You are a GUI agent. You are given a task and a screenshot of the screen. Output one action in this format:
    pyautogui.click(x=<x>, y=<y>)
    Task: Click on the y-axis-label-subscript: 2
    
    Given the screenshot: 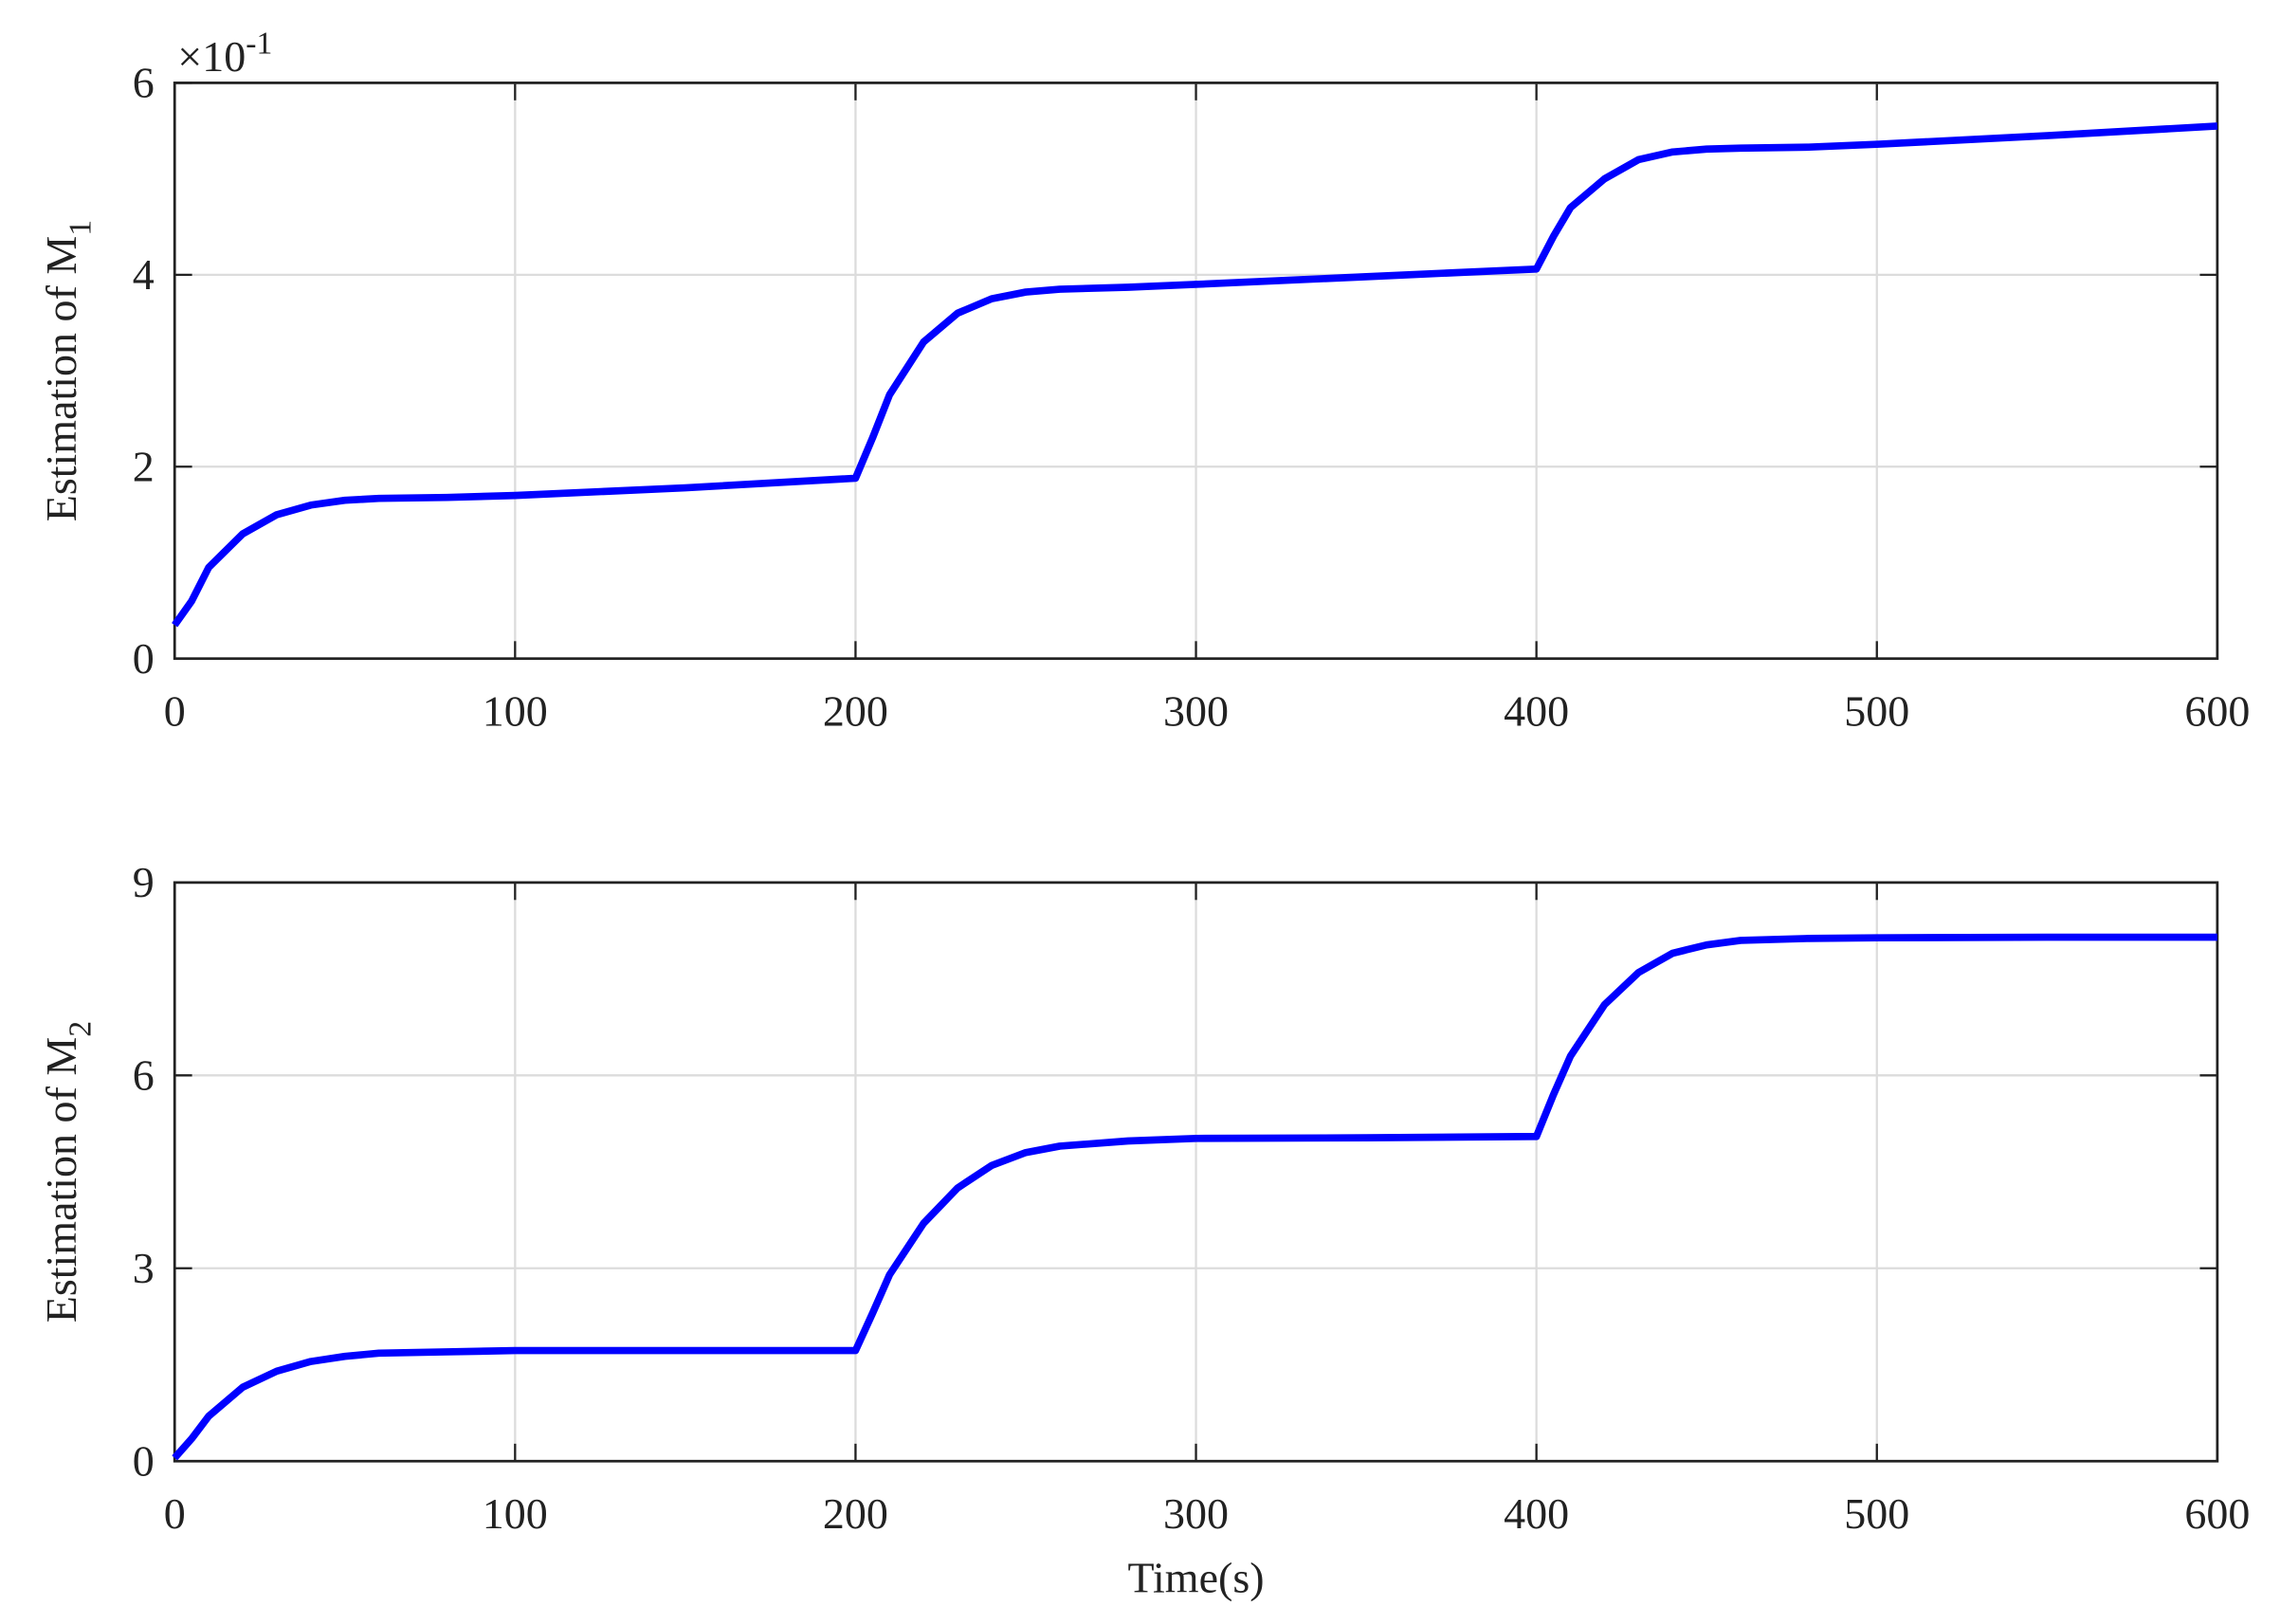 What is the action you would take?
    pyautogui.click(x=80, y=1029)
    